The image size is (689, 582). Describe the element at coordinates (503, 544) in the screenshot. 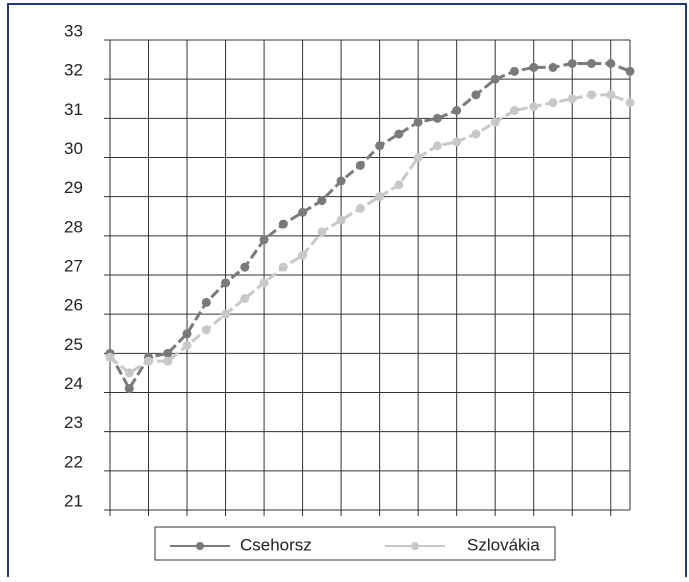

I see `legend-label: Szlovákia` at that location.